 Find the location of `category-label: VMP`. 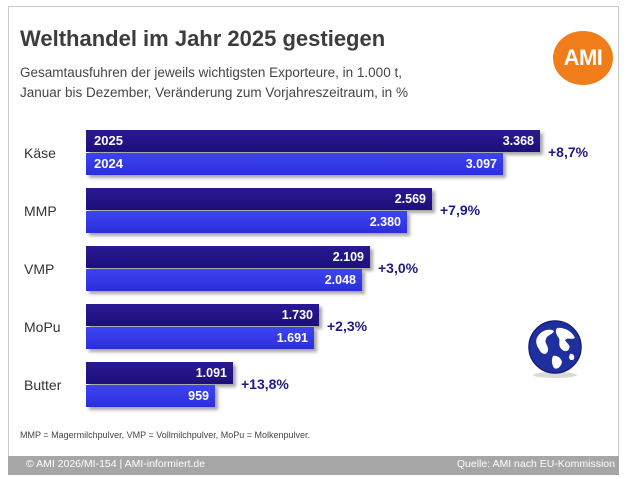

category-label: VMP is located at coordinates (39, 269).